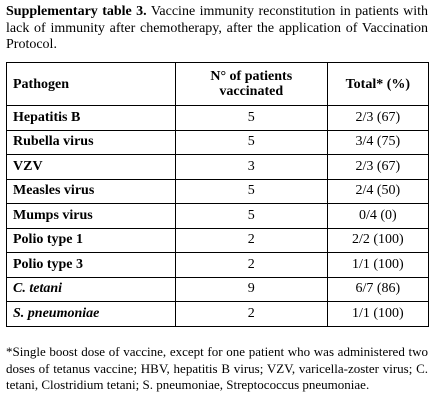 This screenshot has width=435, height=419. I want to click on table-cell: C. tetani, so click(91, 289).